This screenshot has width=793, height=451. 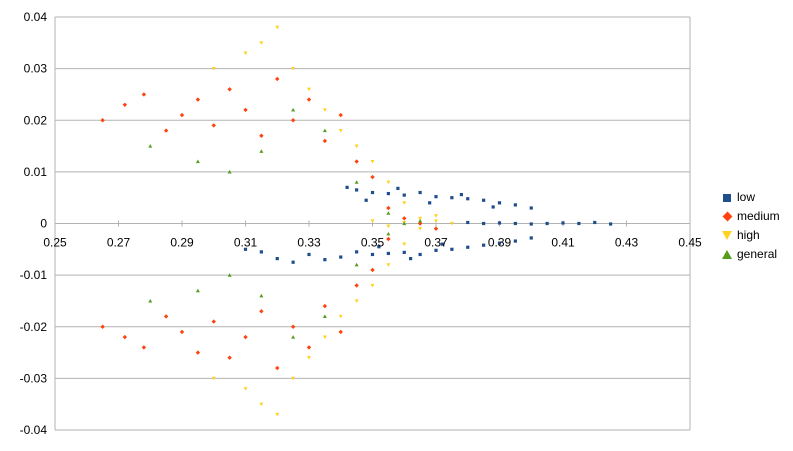 I want to click on triangle-up-marker-icon, so click(x=727, y=255).